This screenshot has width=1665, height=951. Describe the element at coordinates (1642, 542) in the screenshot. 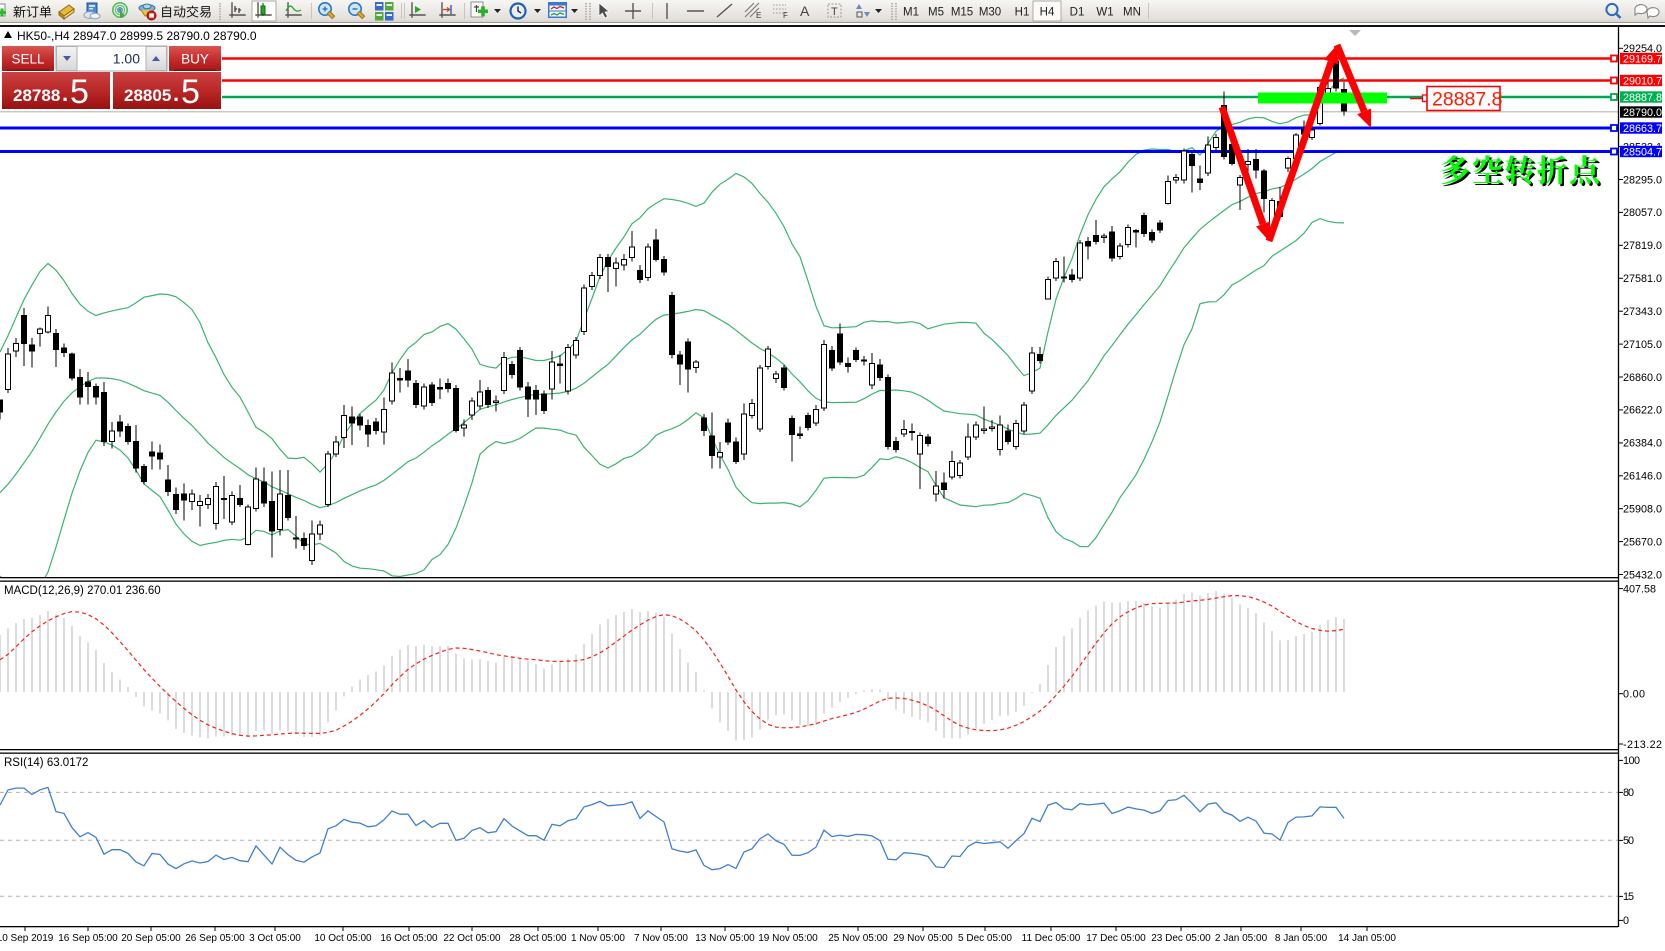

I see `svg-text: 25670.0` at that location.